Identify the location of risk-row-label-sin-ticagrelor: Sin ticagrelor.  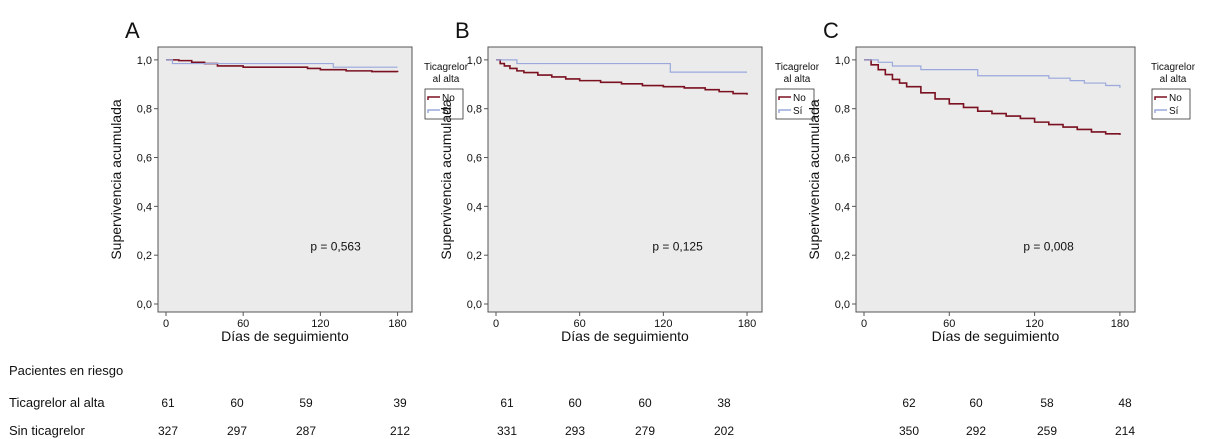
(47, 430).